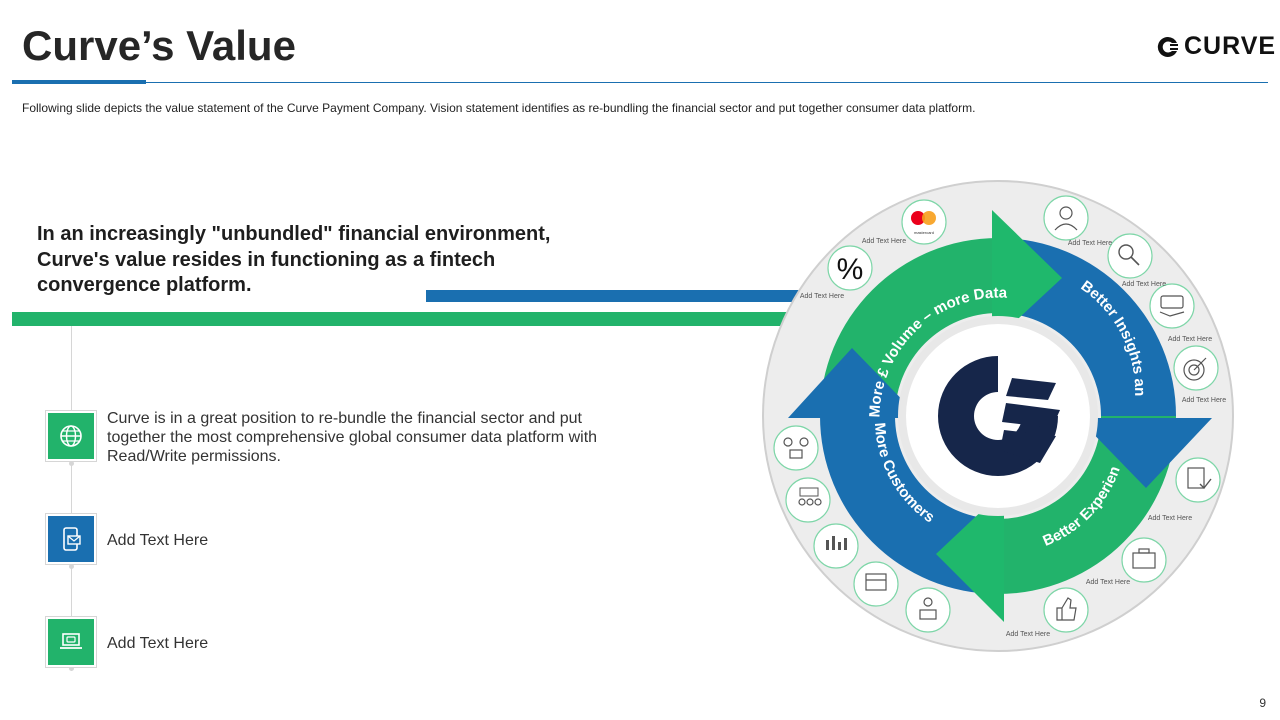 This screenshot has width=1280, height=720. I want to click on timeline-line, so click(71, 498).